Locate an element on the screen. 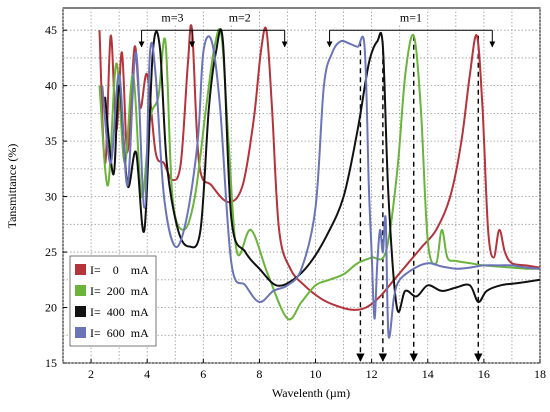  legend-label: I= 600 mA is located at coordinates (119, 333).